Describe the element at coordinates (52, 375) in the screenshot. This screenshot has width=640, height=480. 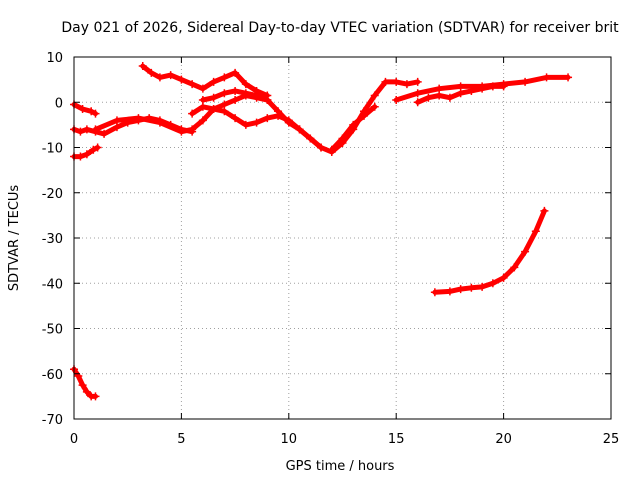
I see `y-tick-label: -60` at that location.